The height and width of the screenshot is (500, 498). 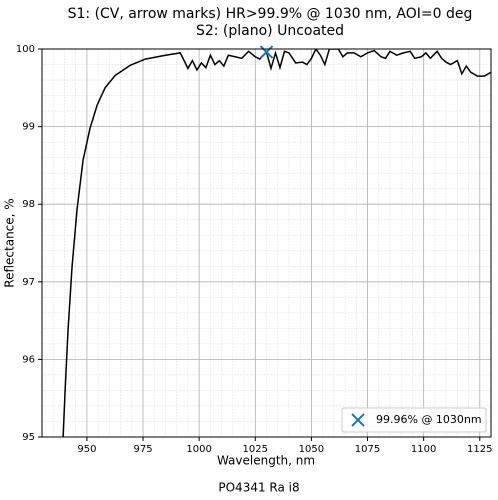 I want to click on x-tick-label: 1075, so click(x=367, y=449).